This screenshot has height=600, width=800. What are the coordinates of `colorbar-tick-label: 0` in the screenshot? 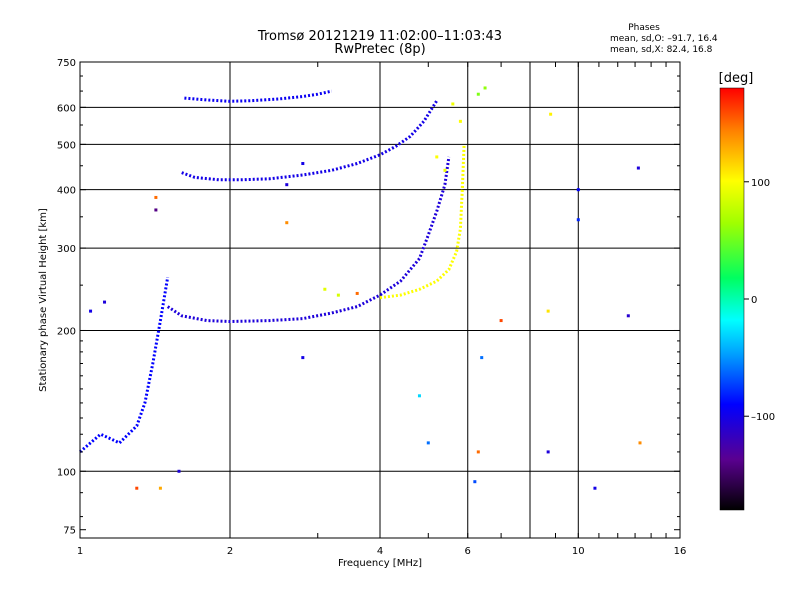 It's located at (754, 300).